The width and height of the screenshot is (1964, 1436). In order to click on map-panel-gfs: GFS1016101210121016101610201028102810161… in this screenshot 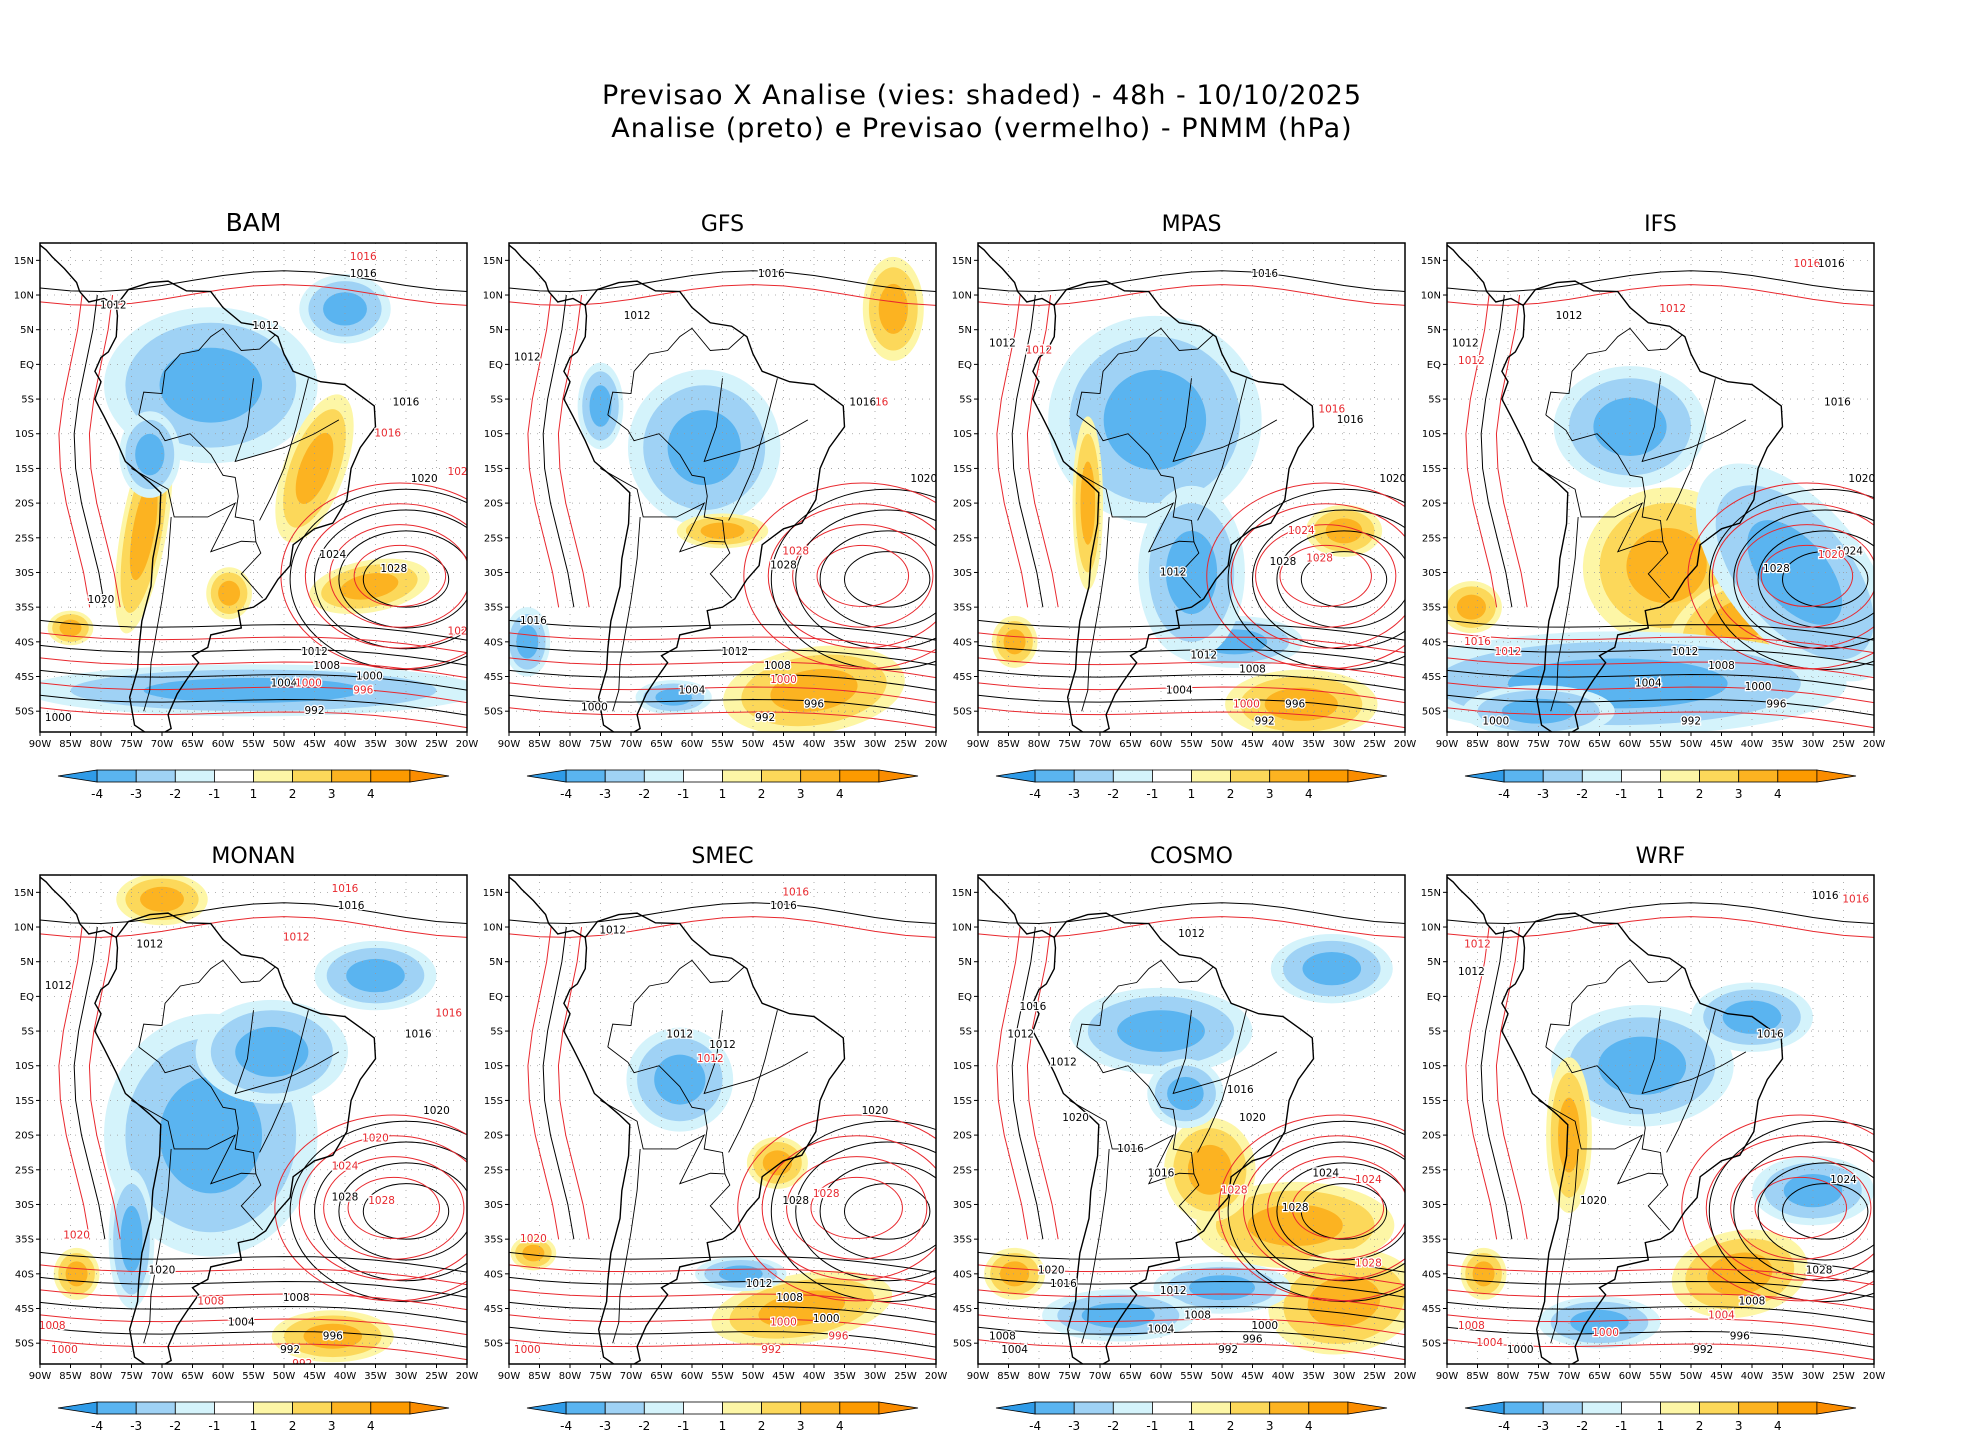, I will do `click(715, 506)`.